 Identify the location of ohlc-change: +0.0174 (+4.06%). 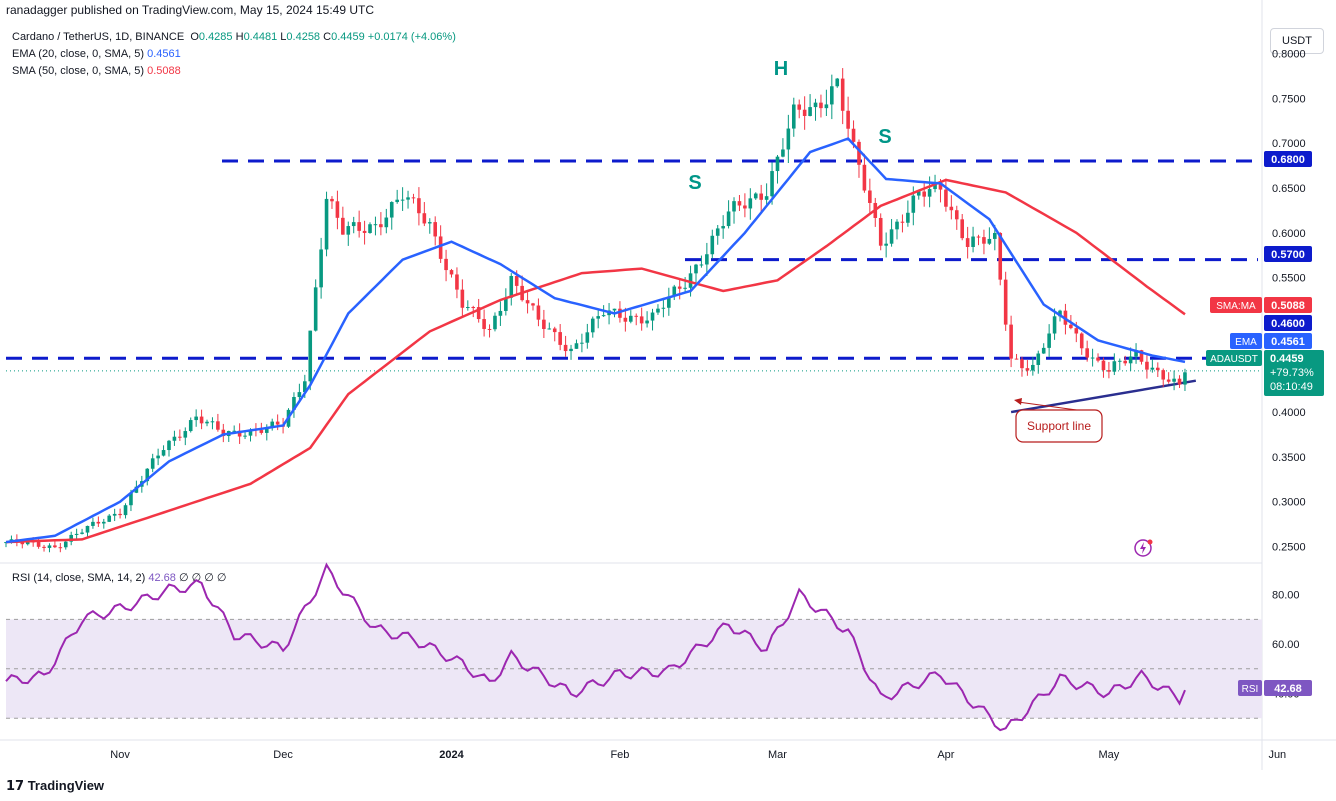
(411, 37).